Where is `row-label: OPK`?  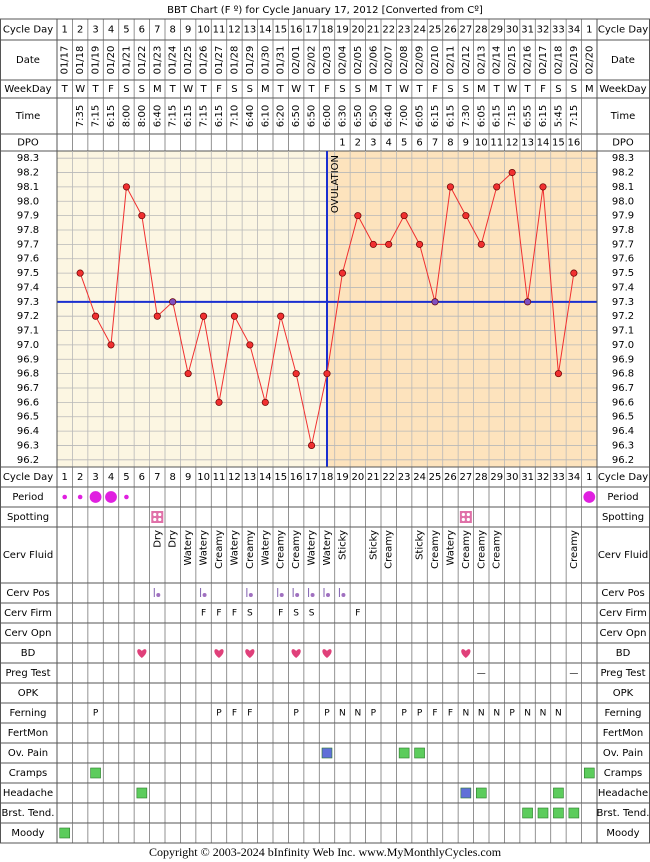
row-label: OPK is located at coordinates (28, 693).